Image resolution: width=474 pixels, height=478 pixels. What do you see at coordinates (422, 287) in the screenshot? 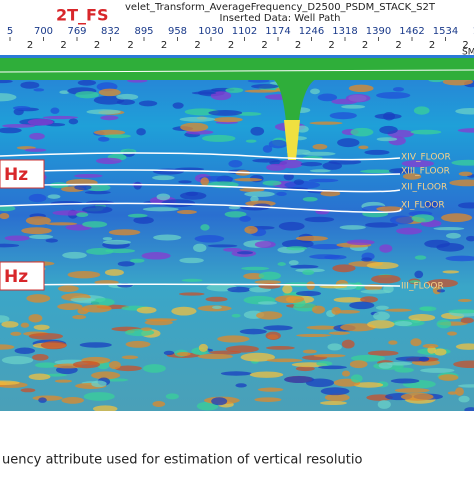
I see `horizon-label: III_FLOOR` at bounding box center [422, 287].